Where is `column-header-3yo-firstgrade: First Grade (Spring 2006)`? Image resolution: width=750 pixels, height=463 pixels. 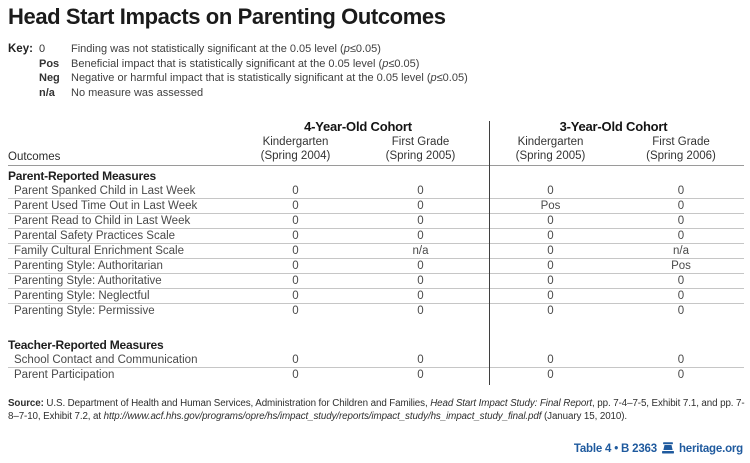
column-header-3yo-firstgrade: First Grade (Spring 2006) is located at coordinates (681, 149).